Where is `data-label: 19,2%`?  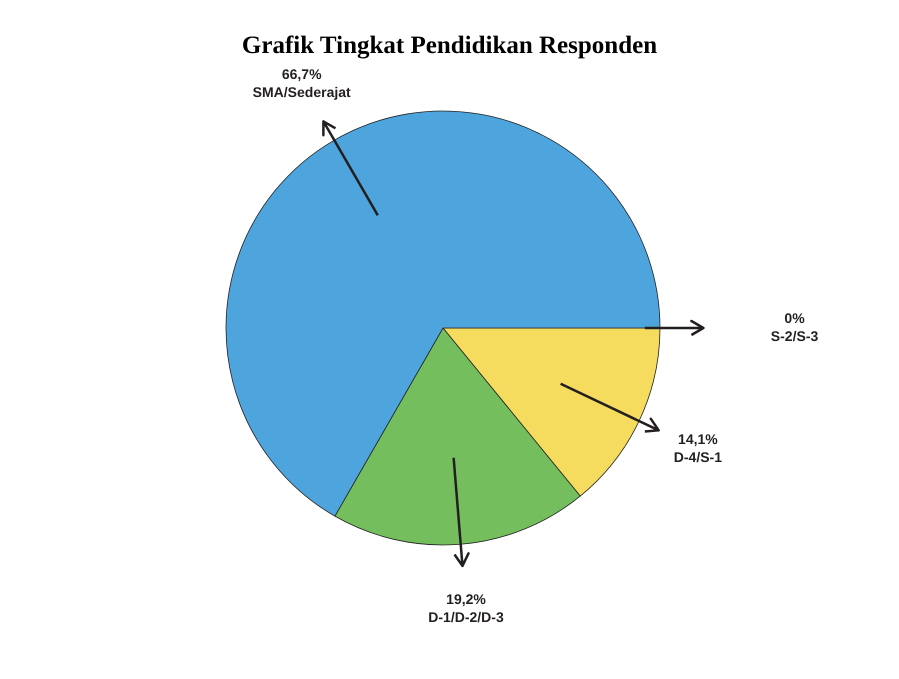 data-label: 19,2% is located at coordinates (466, 599).